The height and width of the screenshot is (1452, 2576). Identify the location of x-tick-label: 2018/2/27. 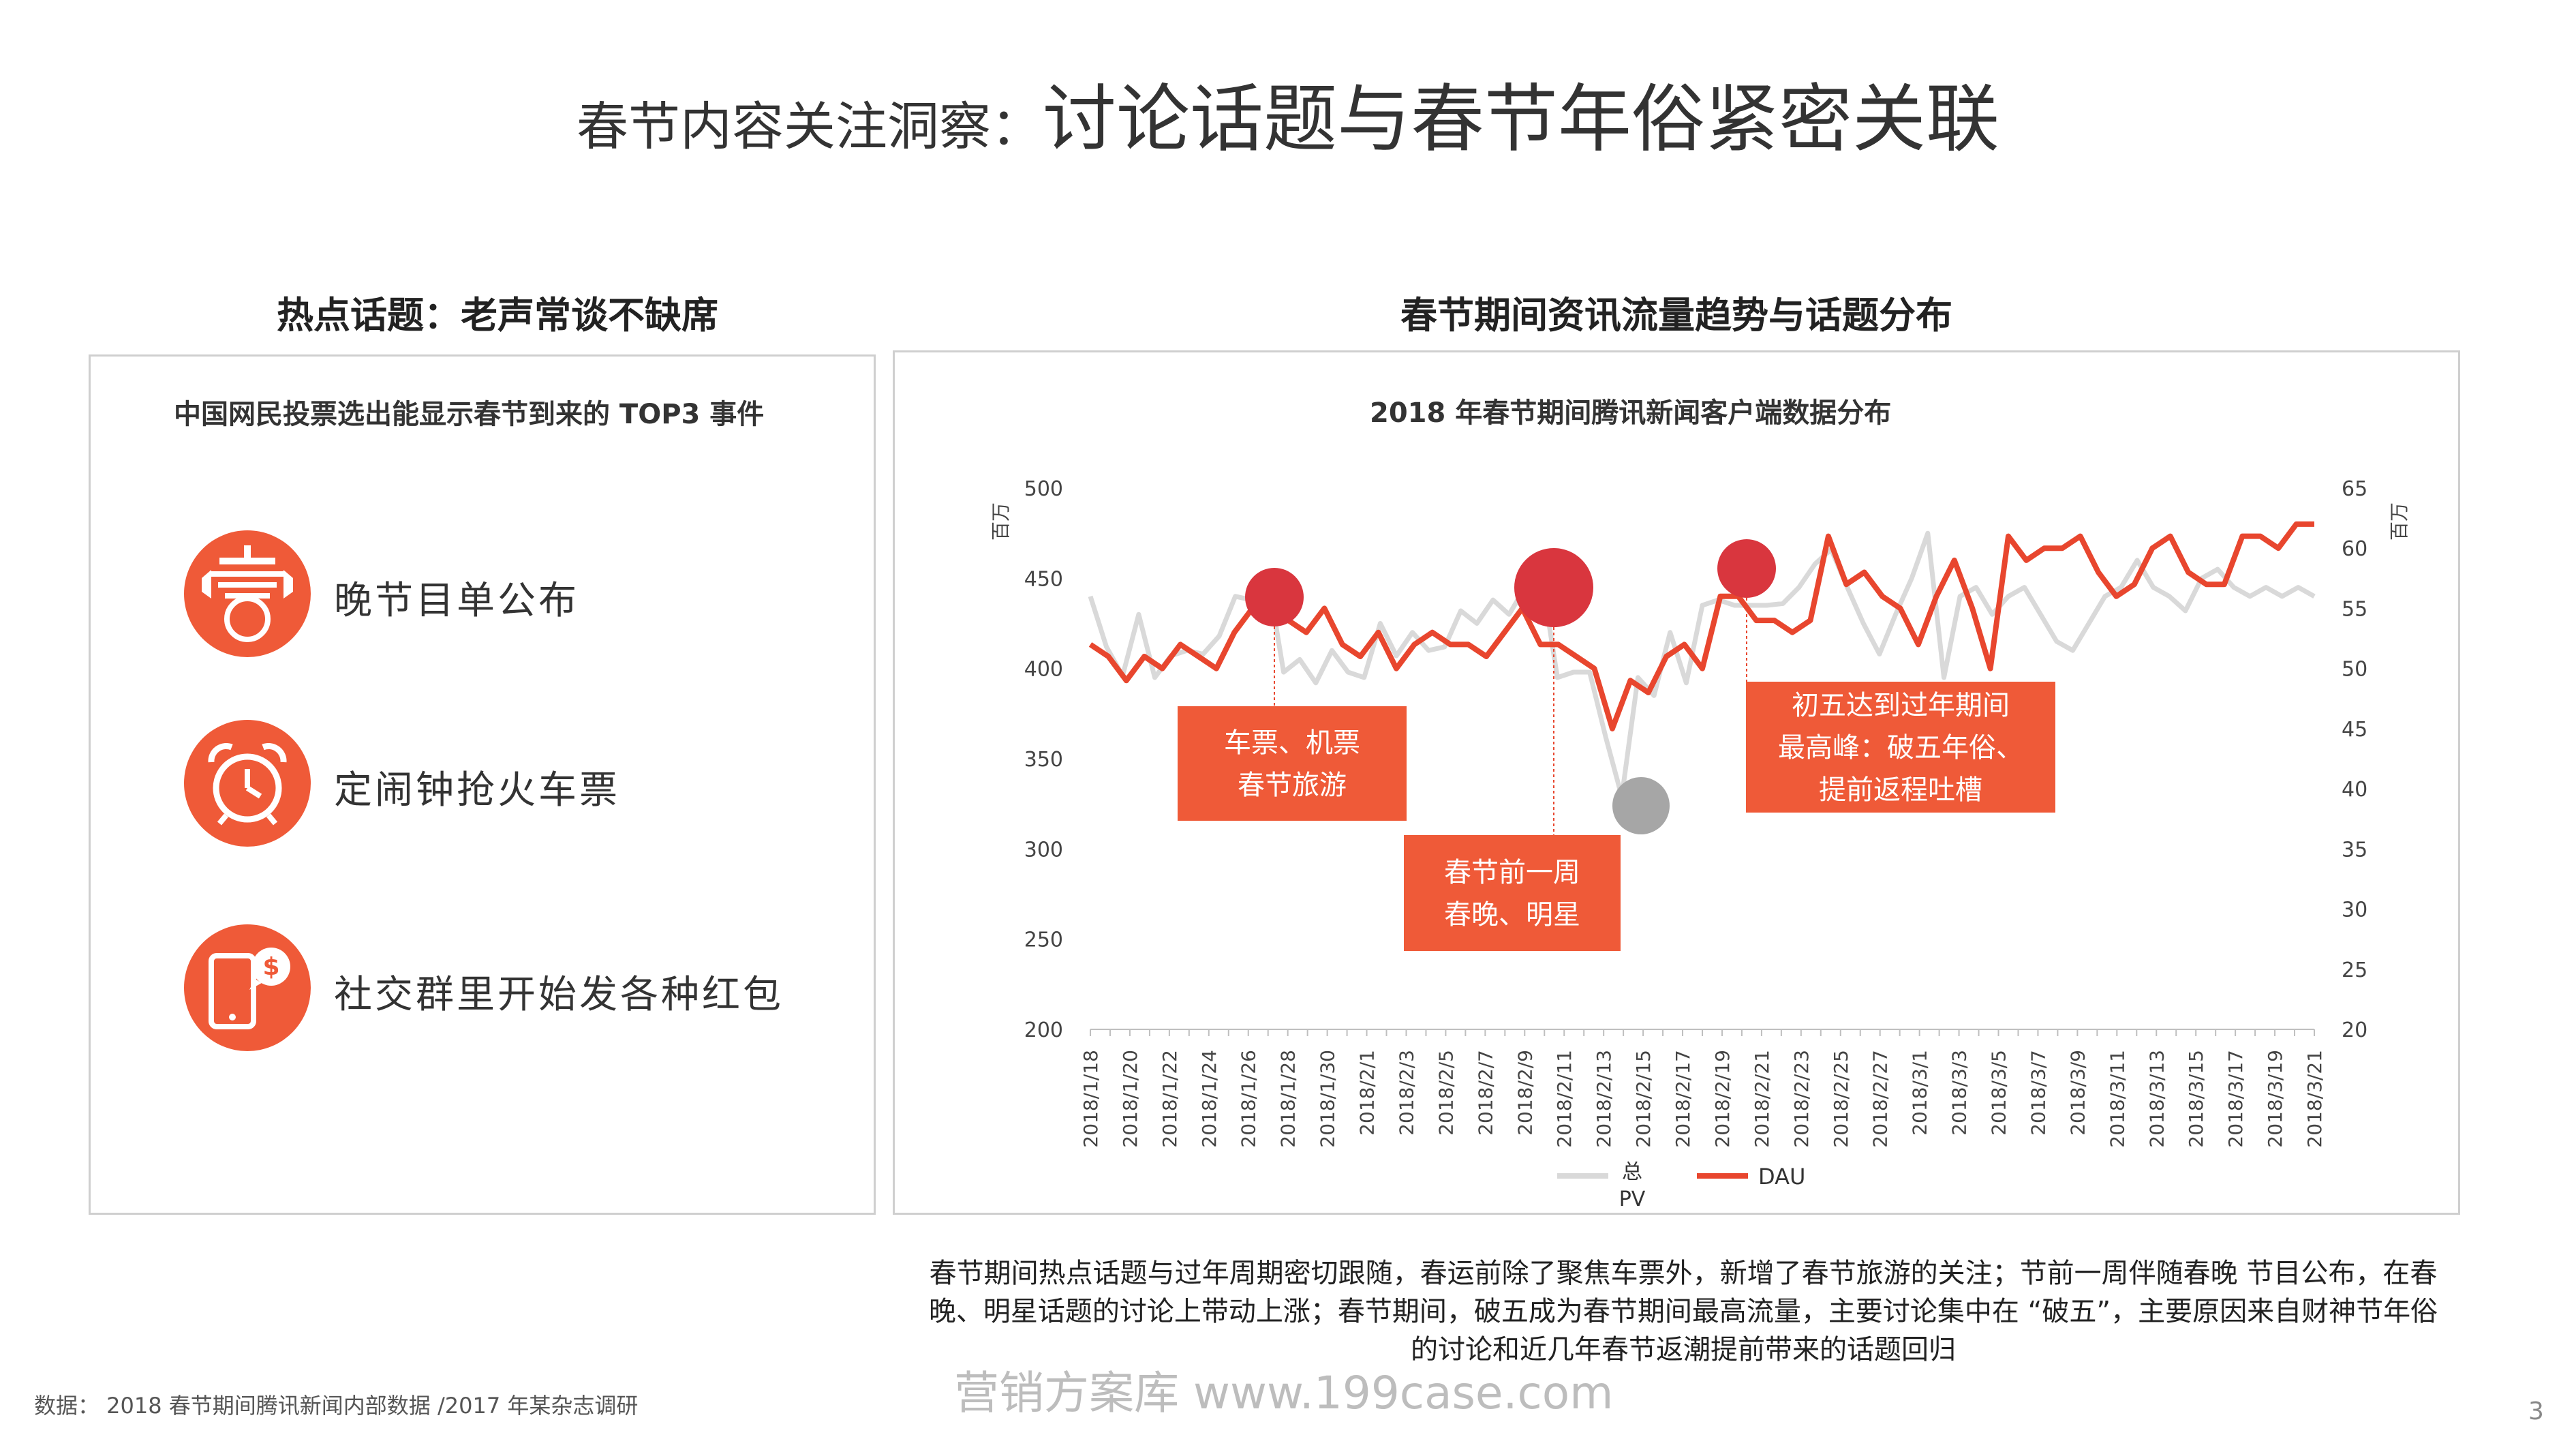
(1880, 1099).